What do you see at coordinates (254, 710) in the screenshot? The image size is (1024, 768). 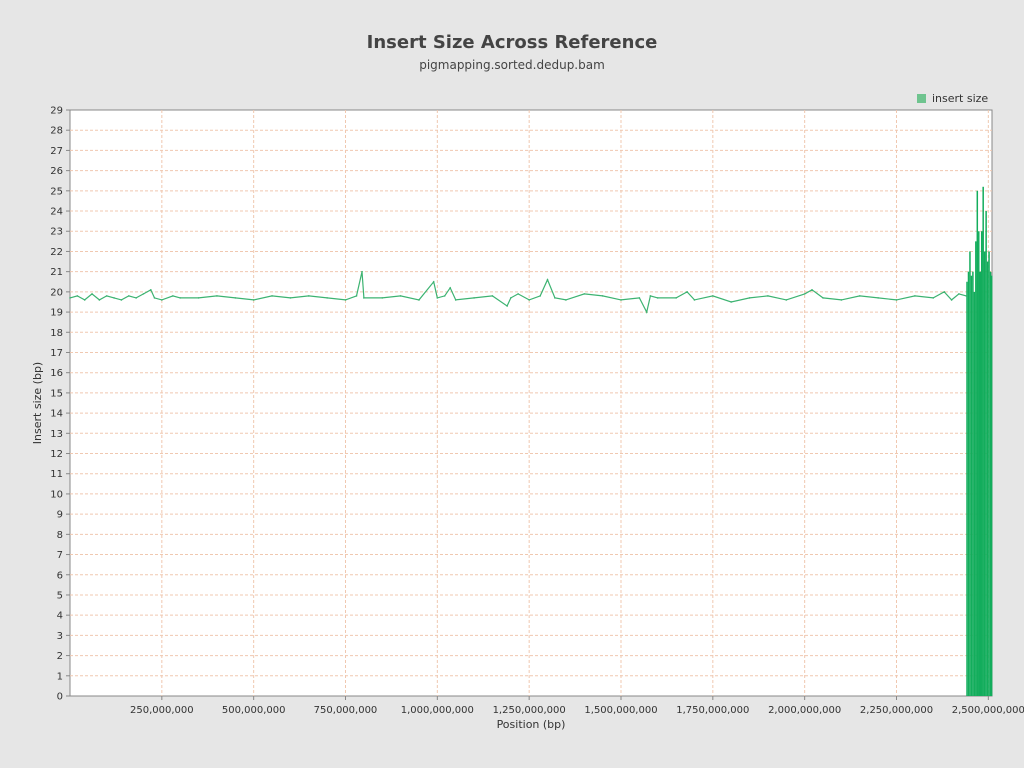 I see `x-tick-label: 500,000,000` at bounding box center [254, 710].